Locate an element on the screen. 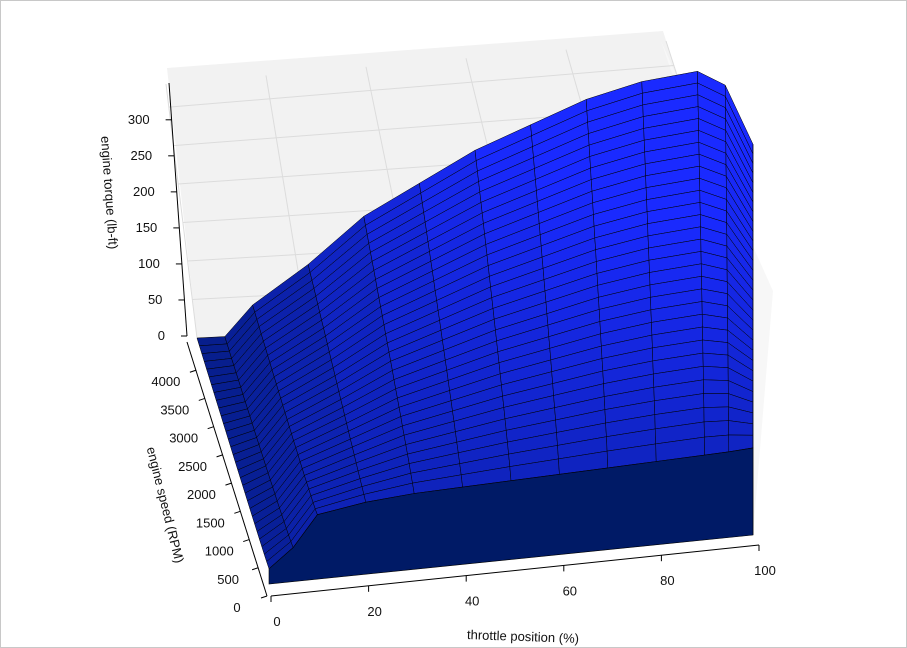  x-tick-label: 60 is located at coordinates (570, 590).